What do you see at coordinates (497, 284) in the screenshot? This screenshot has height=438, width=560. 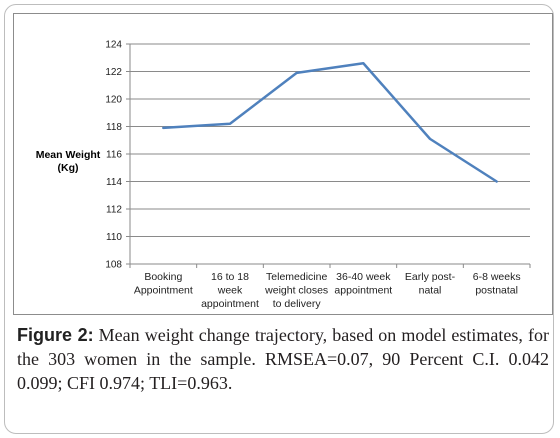 I see `x-tick-label: 6-8 weeks postnatal` at bounding box center [497, 284].